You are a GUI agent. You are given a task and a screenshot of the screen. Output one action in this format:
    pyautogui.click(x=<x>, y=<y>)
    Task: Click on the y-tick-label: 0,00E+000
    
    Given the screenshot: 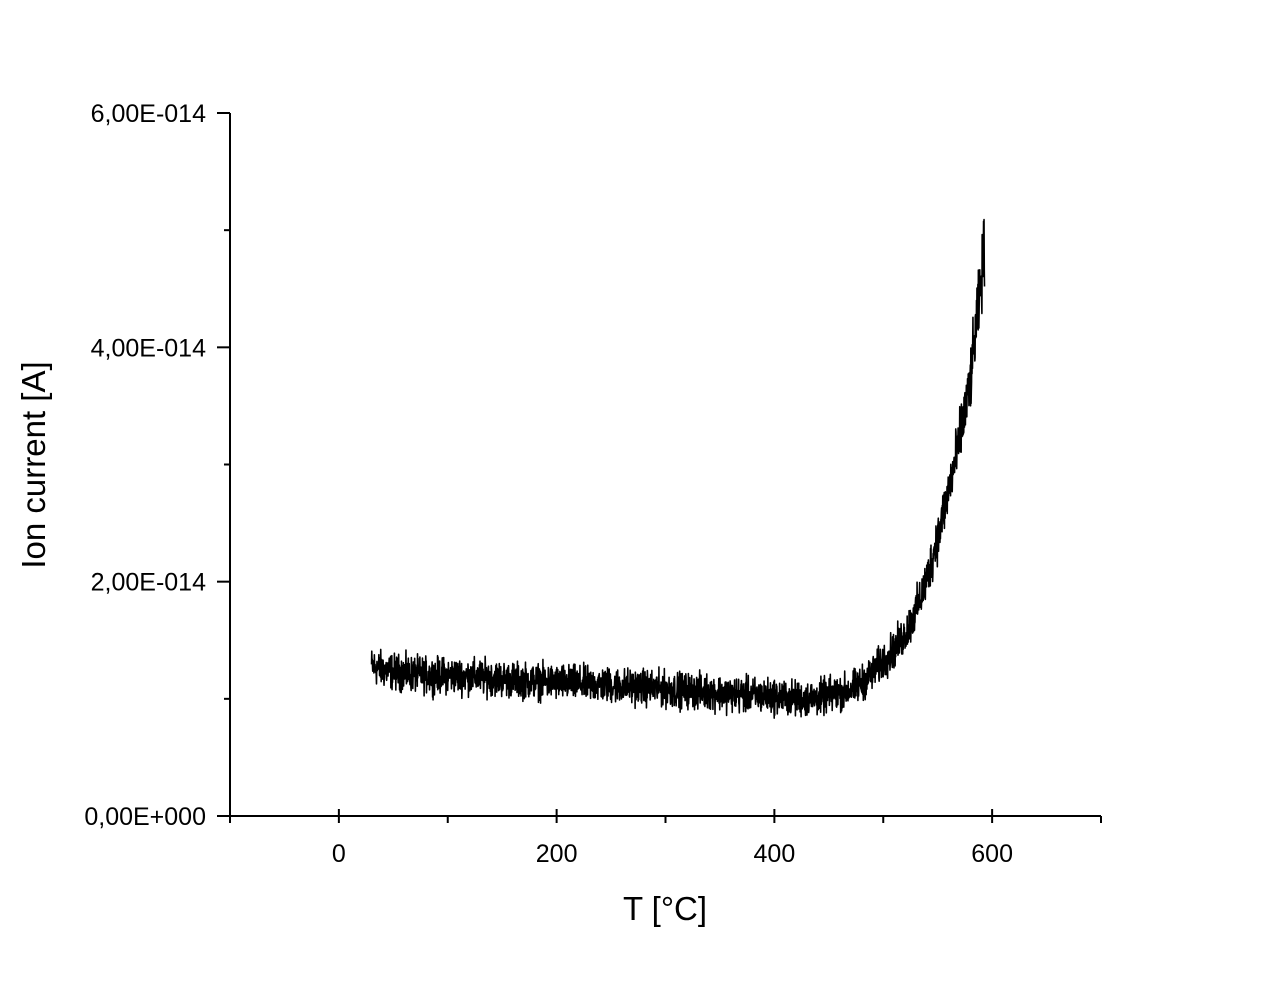 What is the action you would take?
    pyautogui.click(x=145, y=817)
    